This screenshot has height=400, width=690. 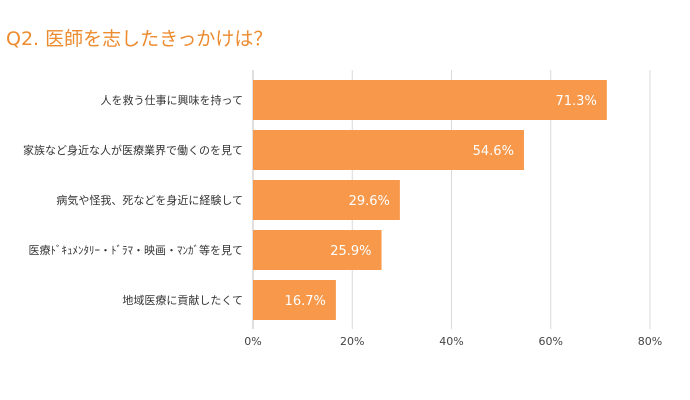 What do you see at coordinates (493, 151) in the screenshot?
I see `data-label: 54.6%` at bounding box center [493, 151].